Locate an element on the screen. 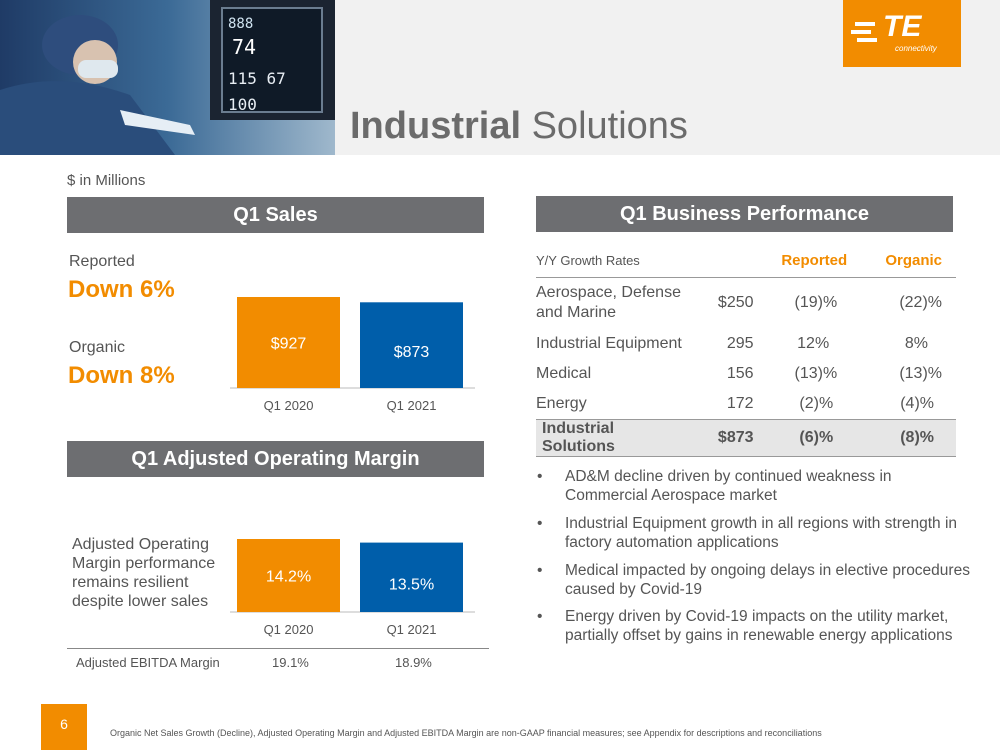 Image resolution: width=1000 pixels, height=750 pixels. row-sales: 172 is located at coordinates (740, 403).